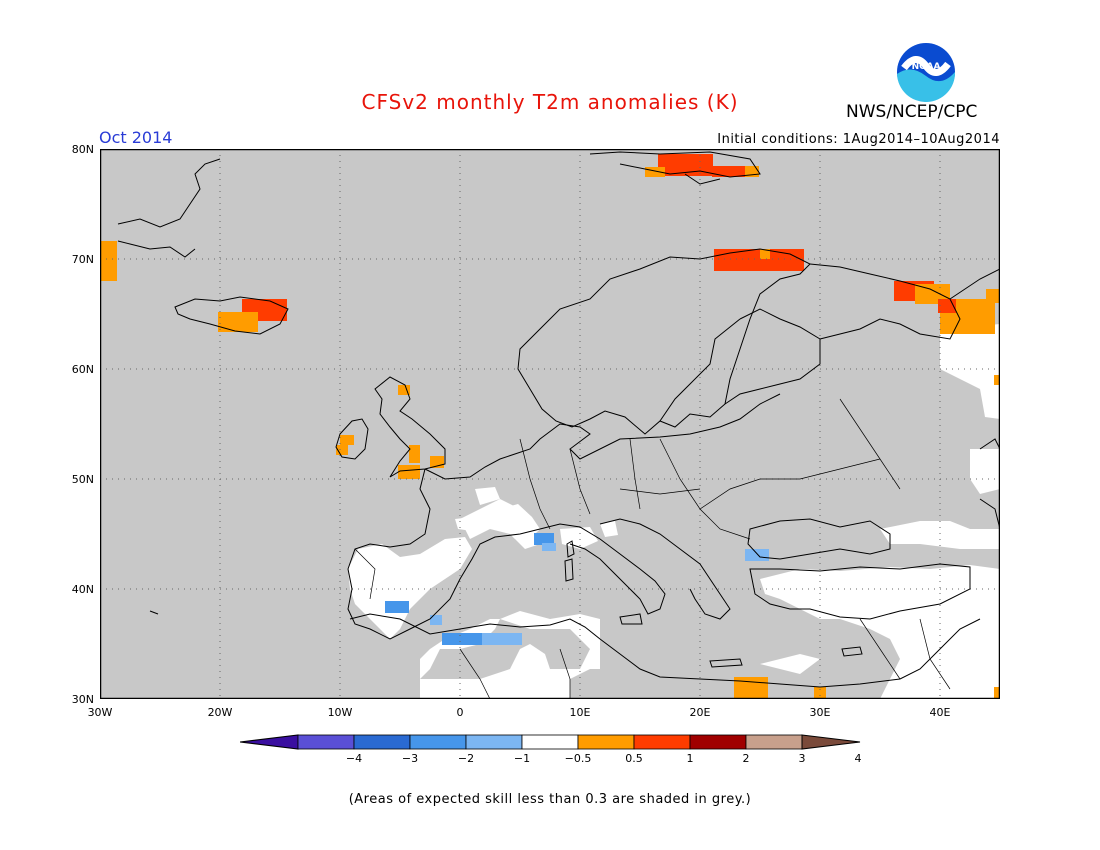 The width and height of the screenshot is (1100, 850). I want to click on lon-label-40e: 40E, so click(940, 712).